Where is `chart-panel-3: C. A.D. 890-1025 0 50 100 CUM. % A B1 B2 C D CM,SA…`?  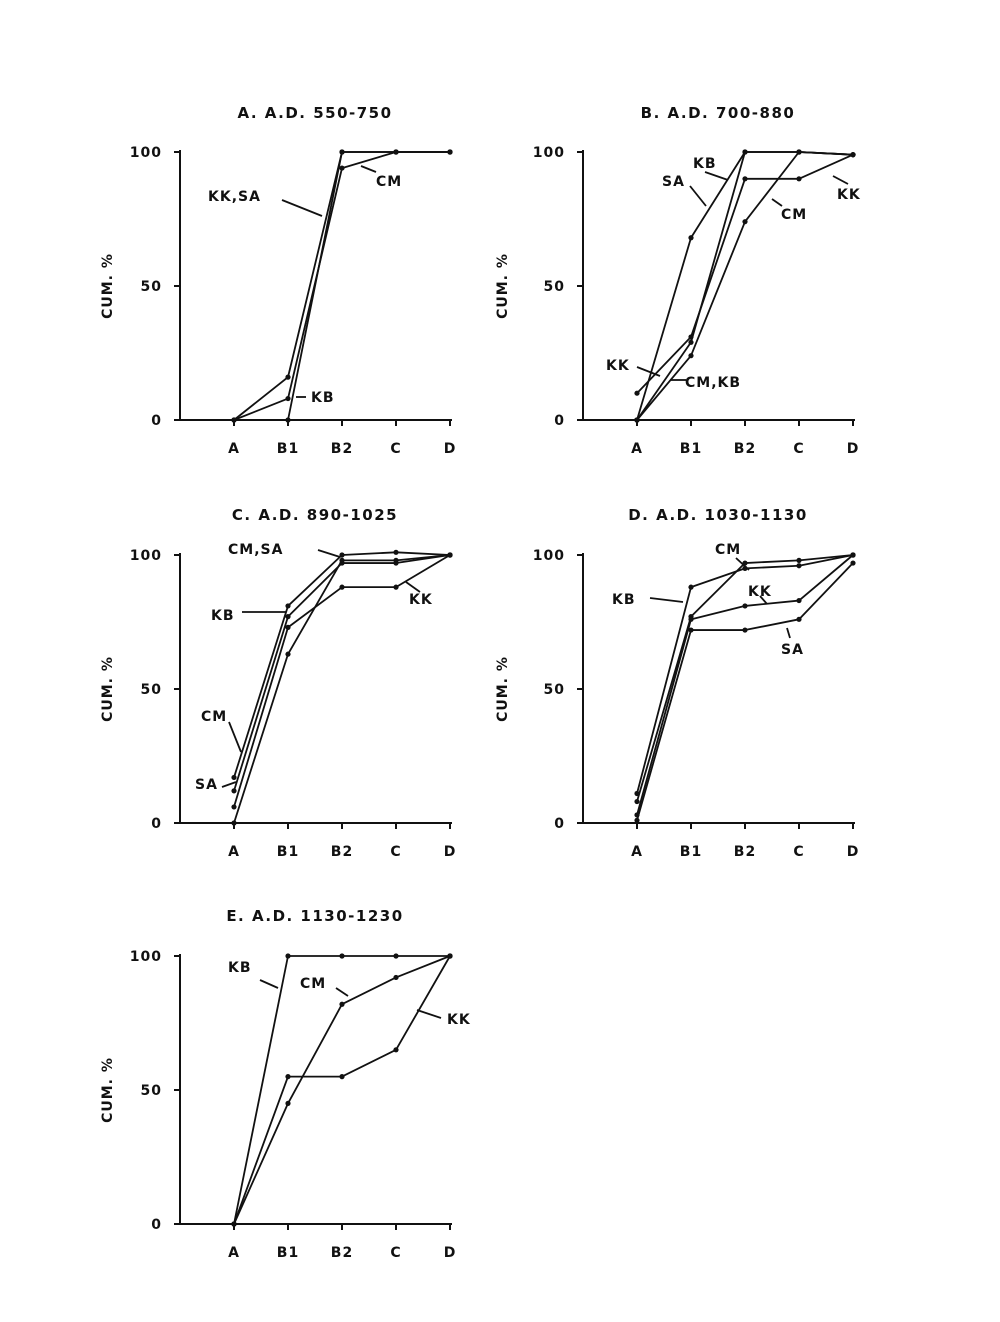
chart-panel-3: C. A.D. 890-1025 0 50 100 CUM. % A B1 B2 C D CM,SA… is located at coordinates (277, 683).